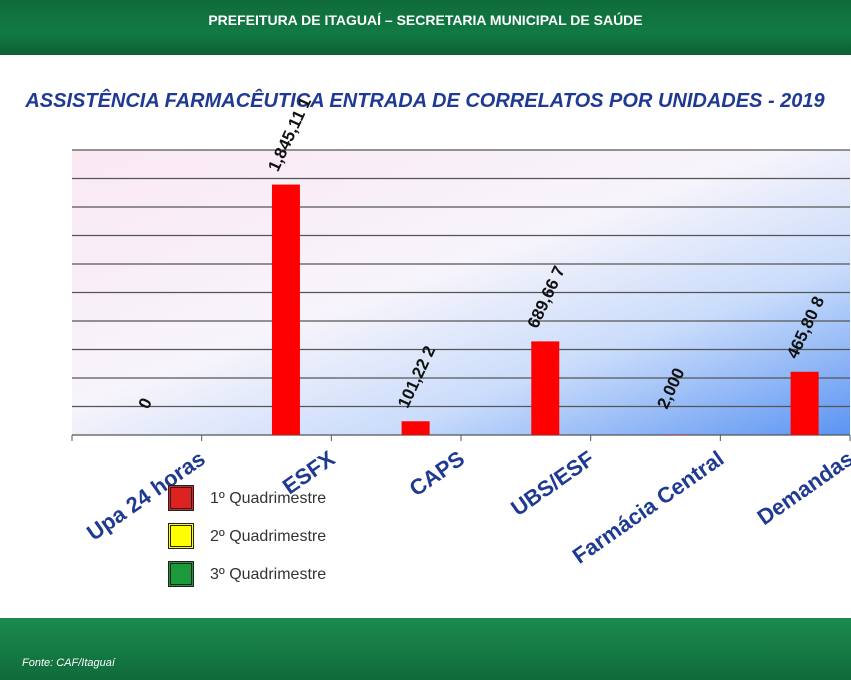 The width and height of the screenshot is (851, 680). I want to click on category-label: UBS/ESF, so click(552, 483).